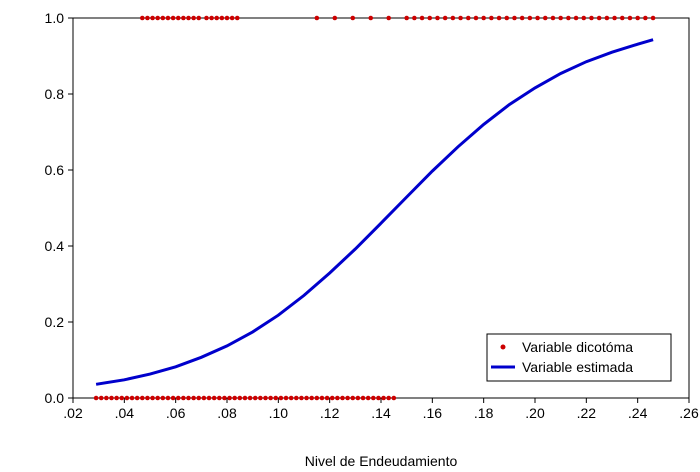 The height and width of the screenshot is (472, 700). What do you see at coordinates (330, 413) in the screenshot?
I see `x-tick-label: .12` at bounding box center [330, 413].